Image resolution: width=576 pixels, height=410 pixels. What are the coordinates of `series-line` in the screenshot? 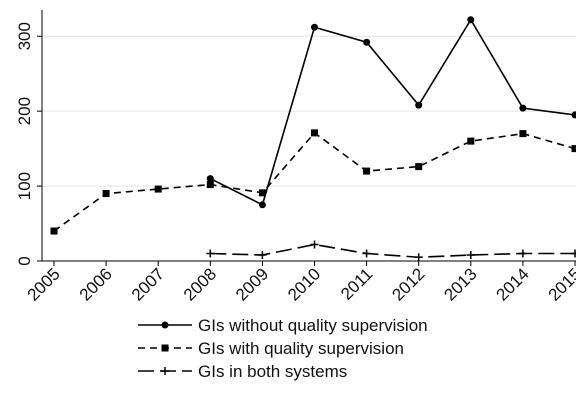 It's located at (392, 251).